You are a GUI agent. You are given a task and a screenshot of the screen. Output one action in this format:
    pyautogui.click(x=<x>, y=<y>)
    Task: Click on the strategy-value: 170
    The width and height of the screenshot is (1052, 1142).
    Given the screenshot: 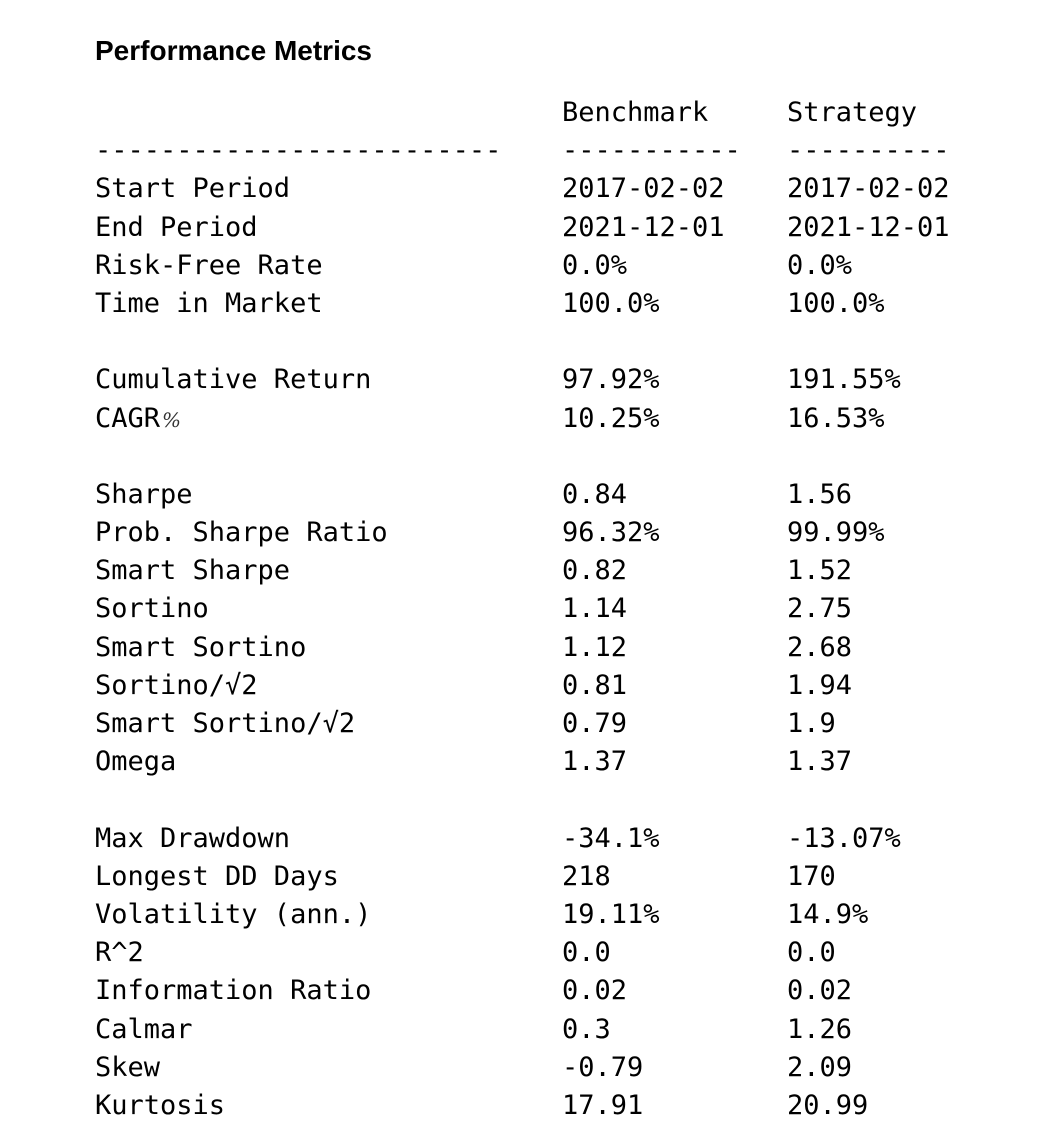 What is the action you would take?
    pyautogui.click(x=811, y=876)
    